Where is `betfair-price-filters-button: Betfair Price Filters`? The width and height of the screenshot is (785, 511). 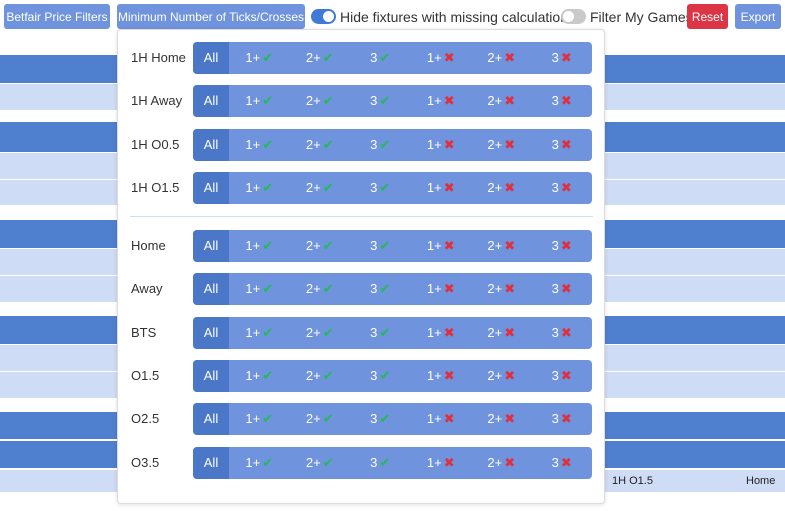
betfair-price-filters-button: Betfair Price Filters is located at coordinates (57, 16).